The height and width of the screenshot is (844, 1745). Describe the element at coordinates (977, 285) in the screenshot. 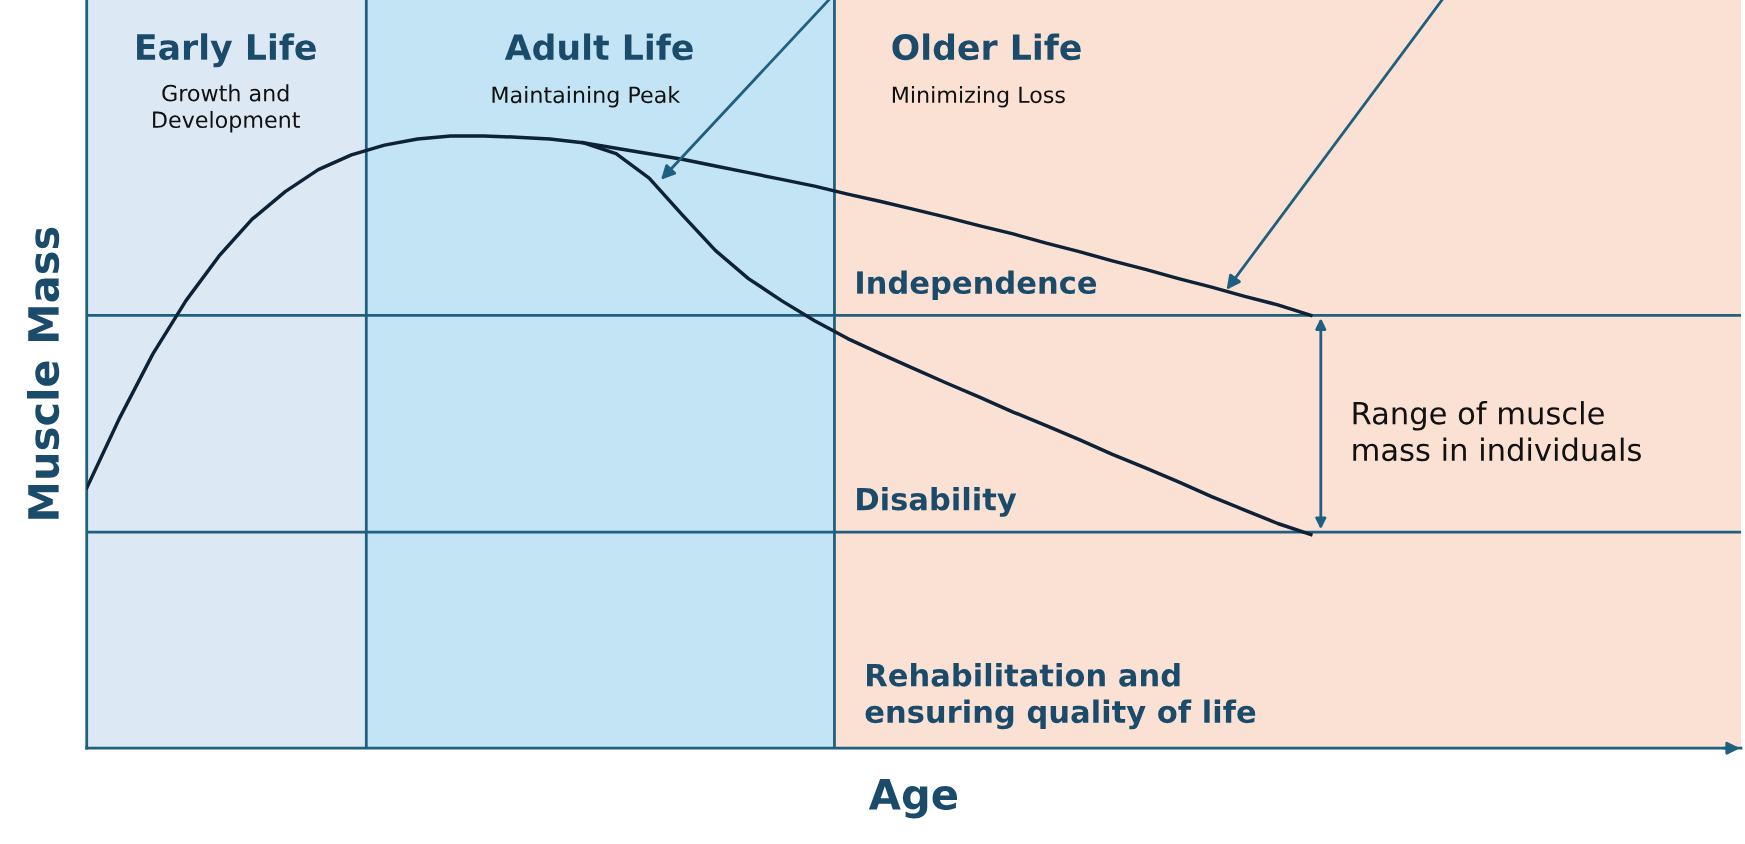

I see `ref-line-label: Independence` at that location.